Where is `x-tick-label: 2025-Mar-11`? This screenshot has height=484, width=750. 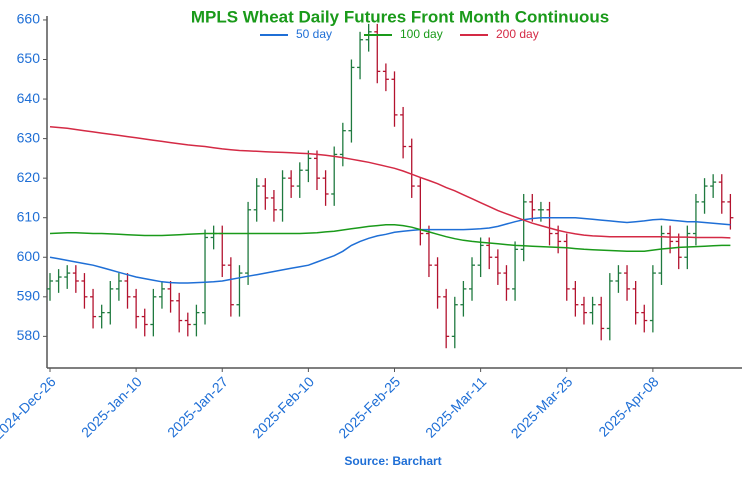 x-tick-label: 2025-Mar-11 is located at coordinates (455, 406).